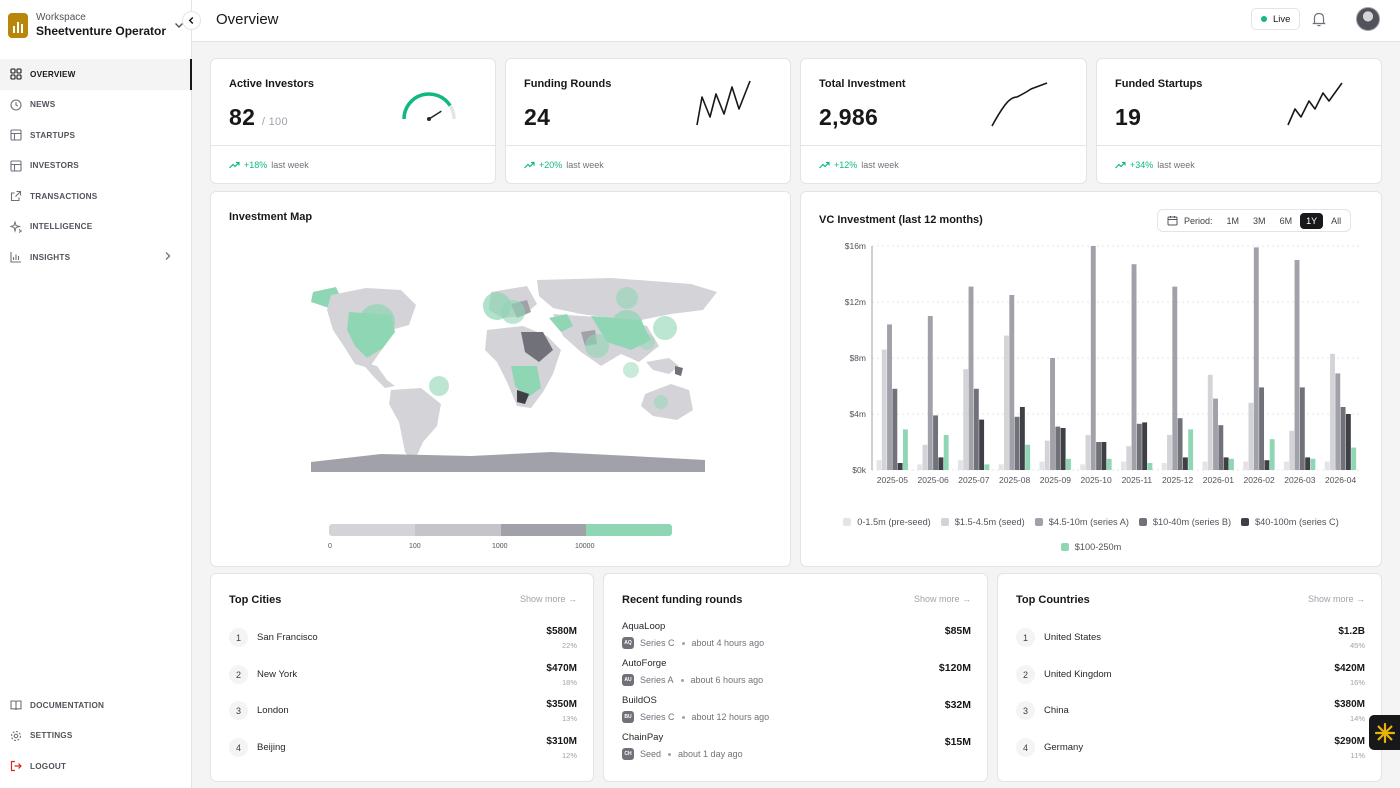 This screenshot has width=1400, height=788. What do you see at coordinates (796, 750) in the screenshot?
I see `list-item: ChainPay CH Seed about 1 day ago $15M` at bounding box center [796, 750].